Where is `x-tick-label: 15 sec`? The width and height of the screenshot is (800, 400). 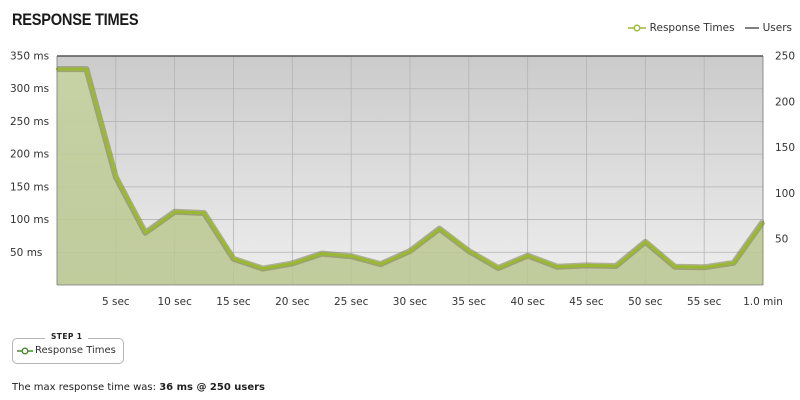
x-tick-label: 15 sec is located at coordinates (233, 302).